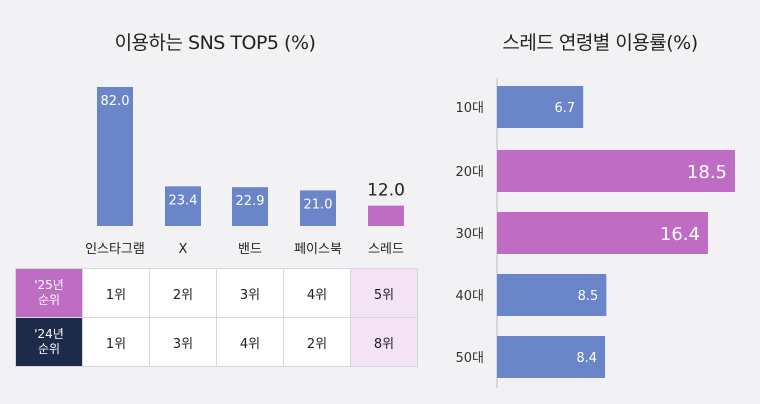  Describe the element at coordinates (183, 200) in the screenshot. I see `bar-value-label: 23.4` at that location.